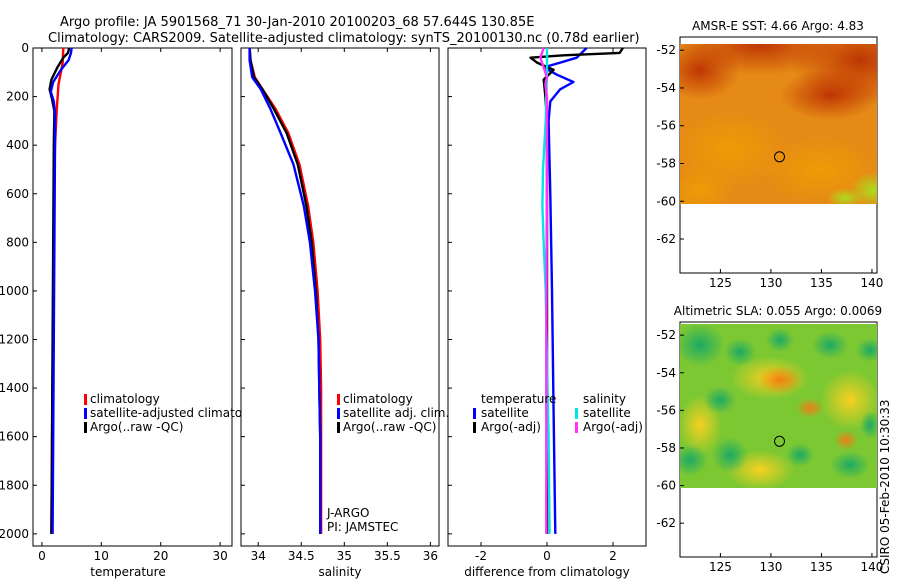 The height and width of the screenshot is (580, 900). Describe the element at coordinates (17, 242) in the screenshot. I see `y-tick-label: 800` at that location.